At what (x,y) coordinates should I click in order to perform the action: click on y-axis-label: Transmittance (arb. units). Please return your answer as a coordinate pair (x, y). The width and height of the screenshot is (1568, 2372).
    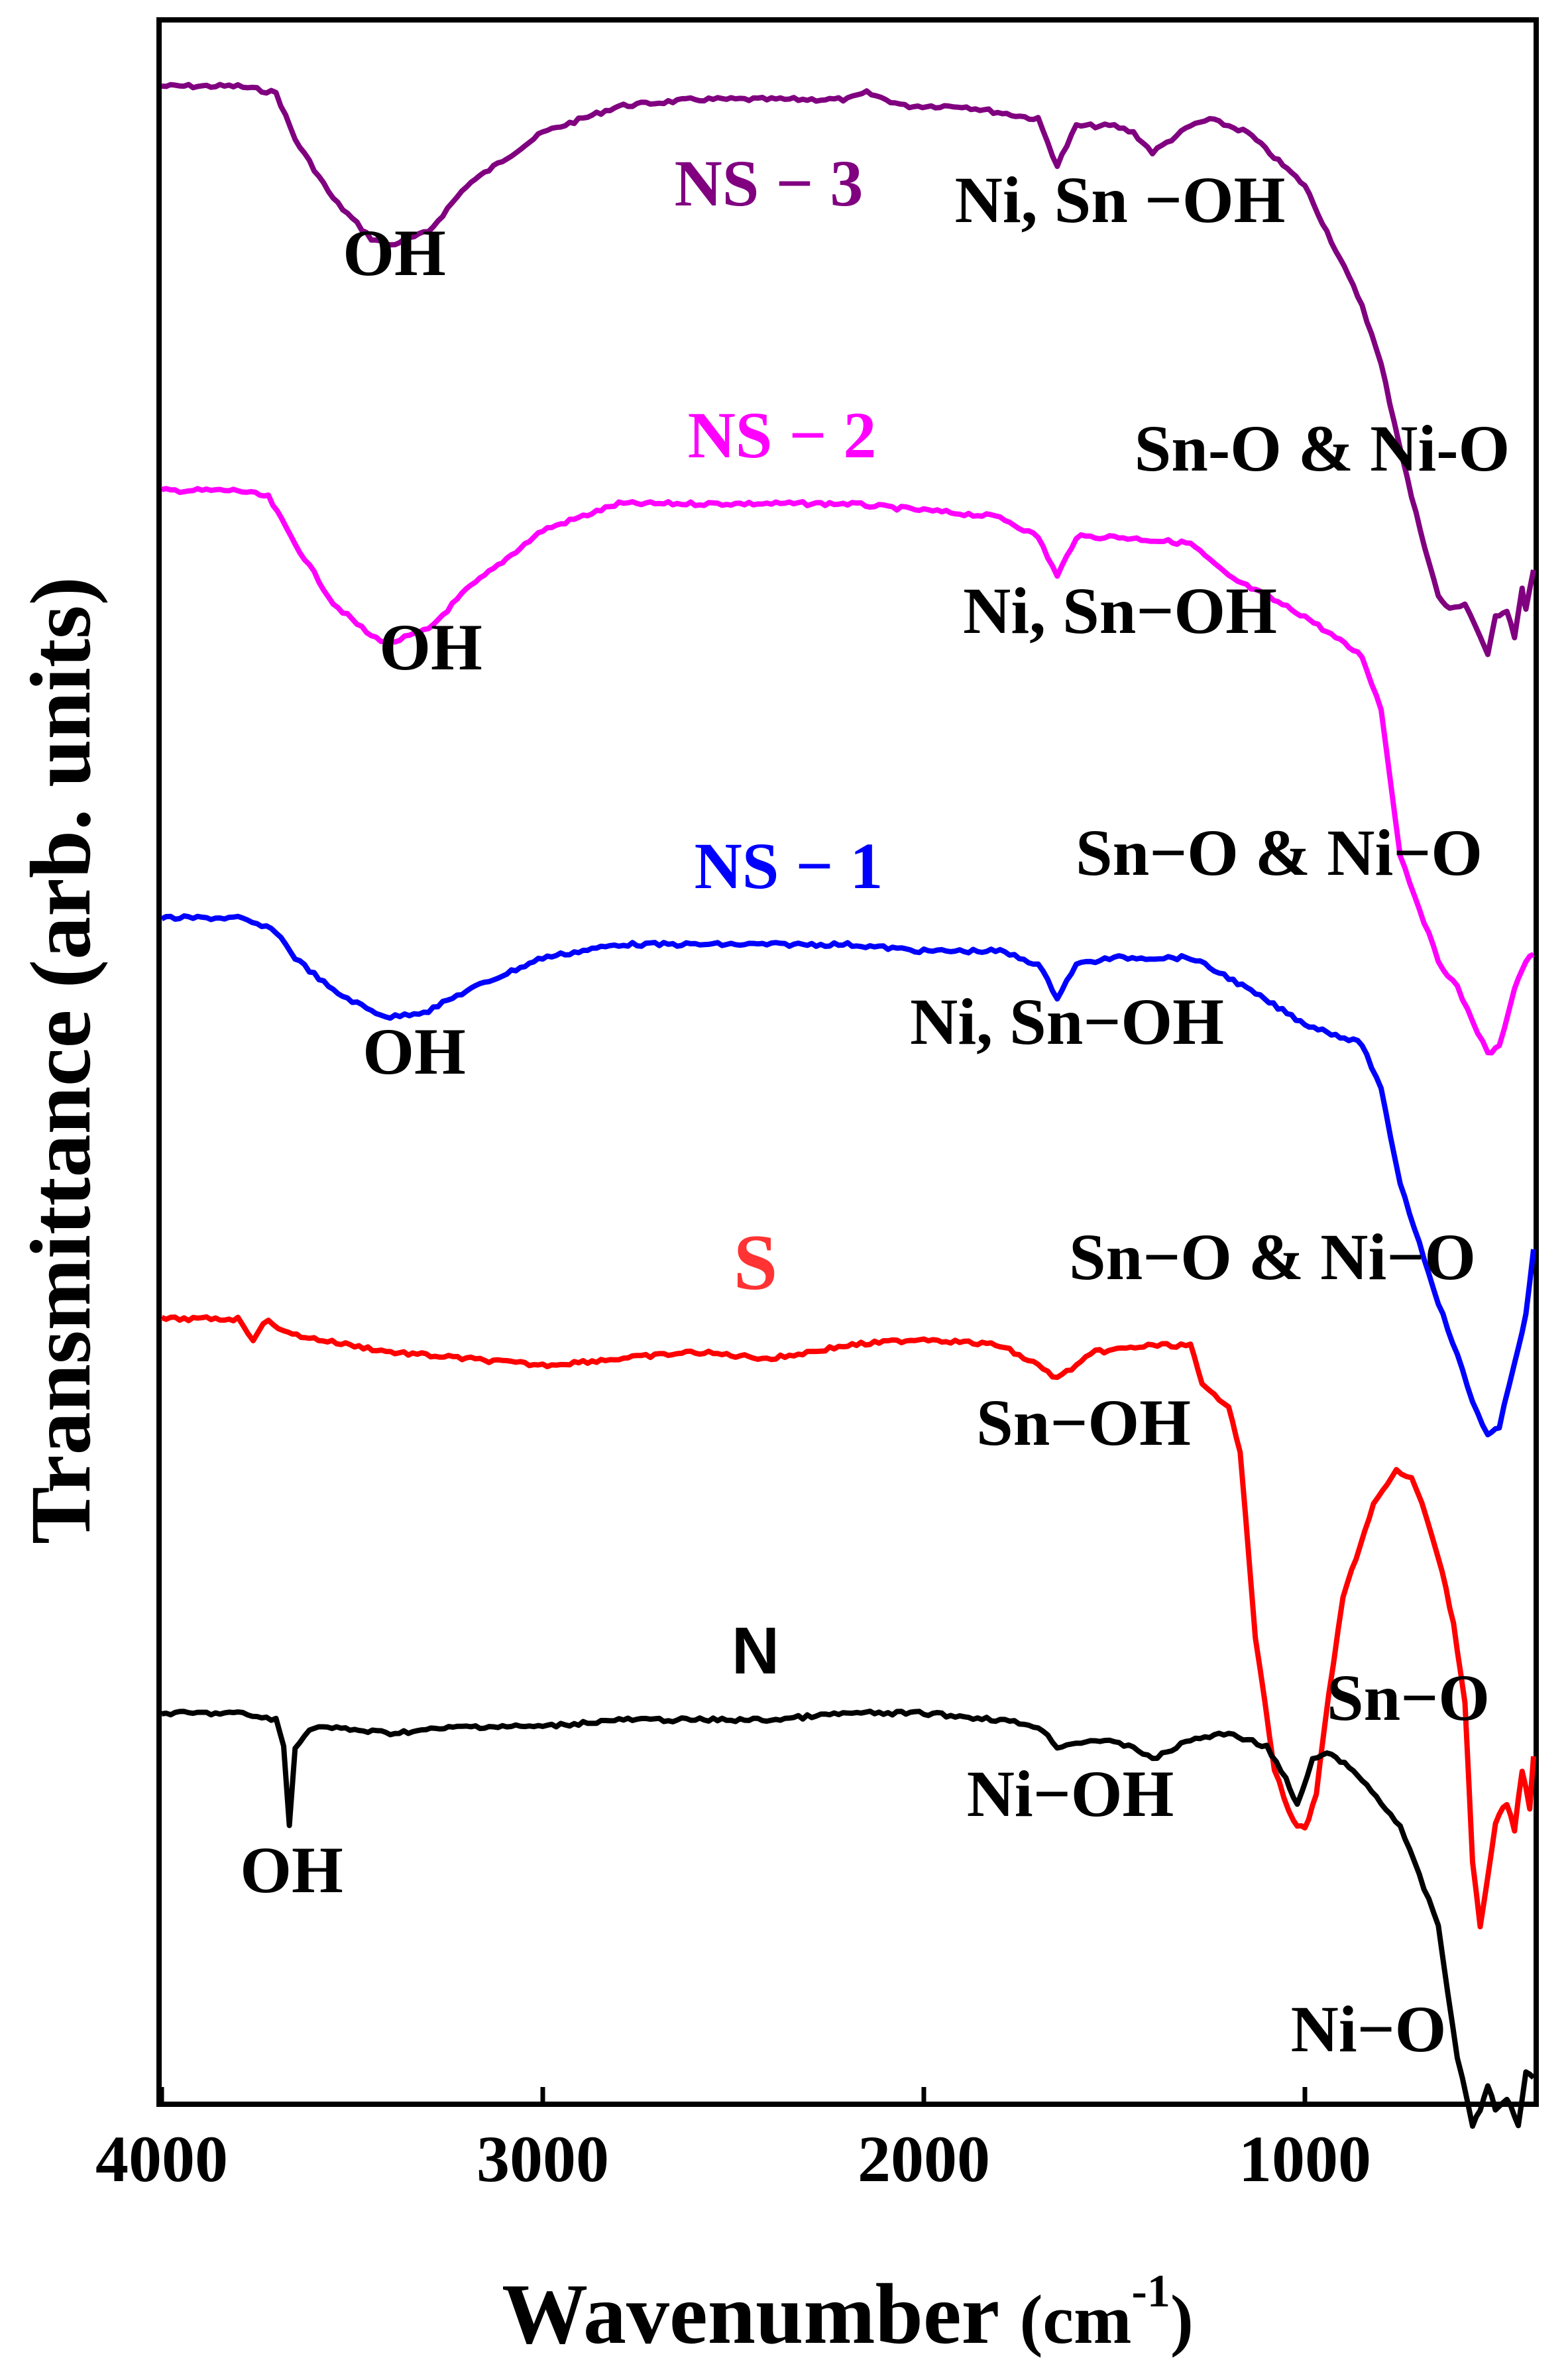
    Looking at the image, I should click on (61, 1060).